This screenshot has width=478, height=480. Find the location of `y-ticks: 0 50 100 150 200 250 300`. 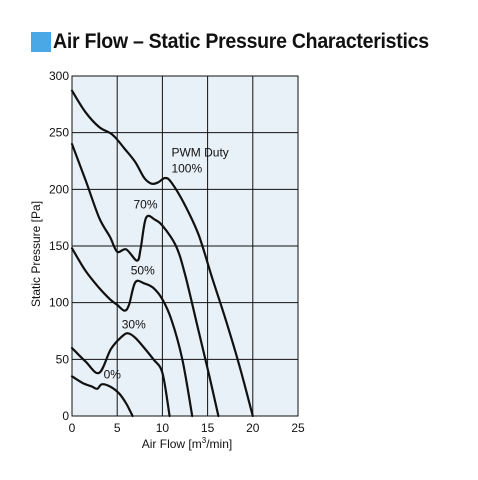

y-ticks: 0 50 100 150 200 250 300 is located at coordinates (59, 246).